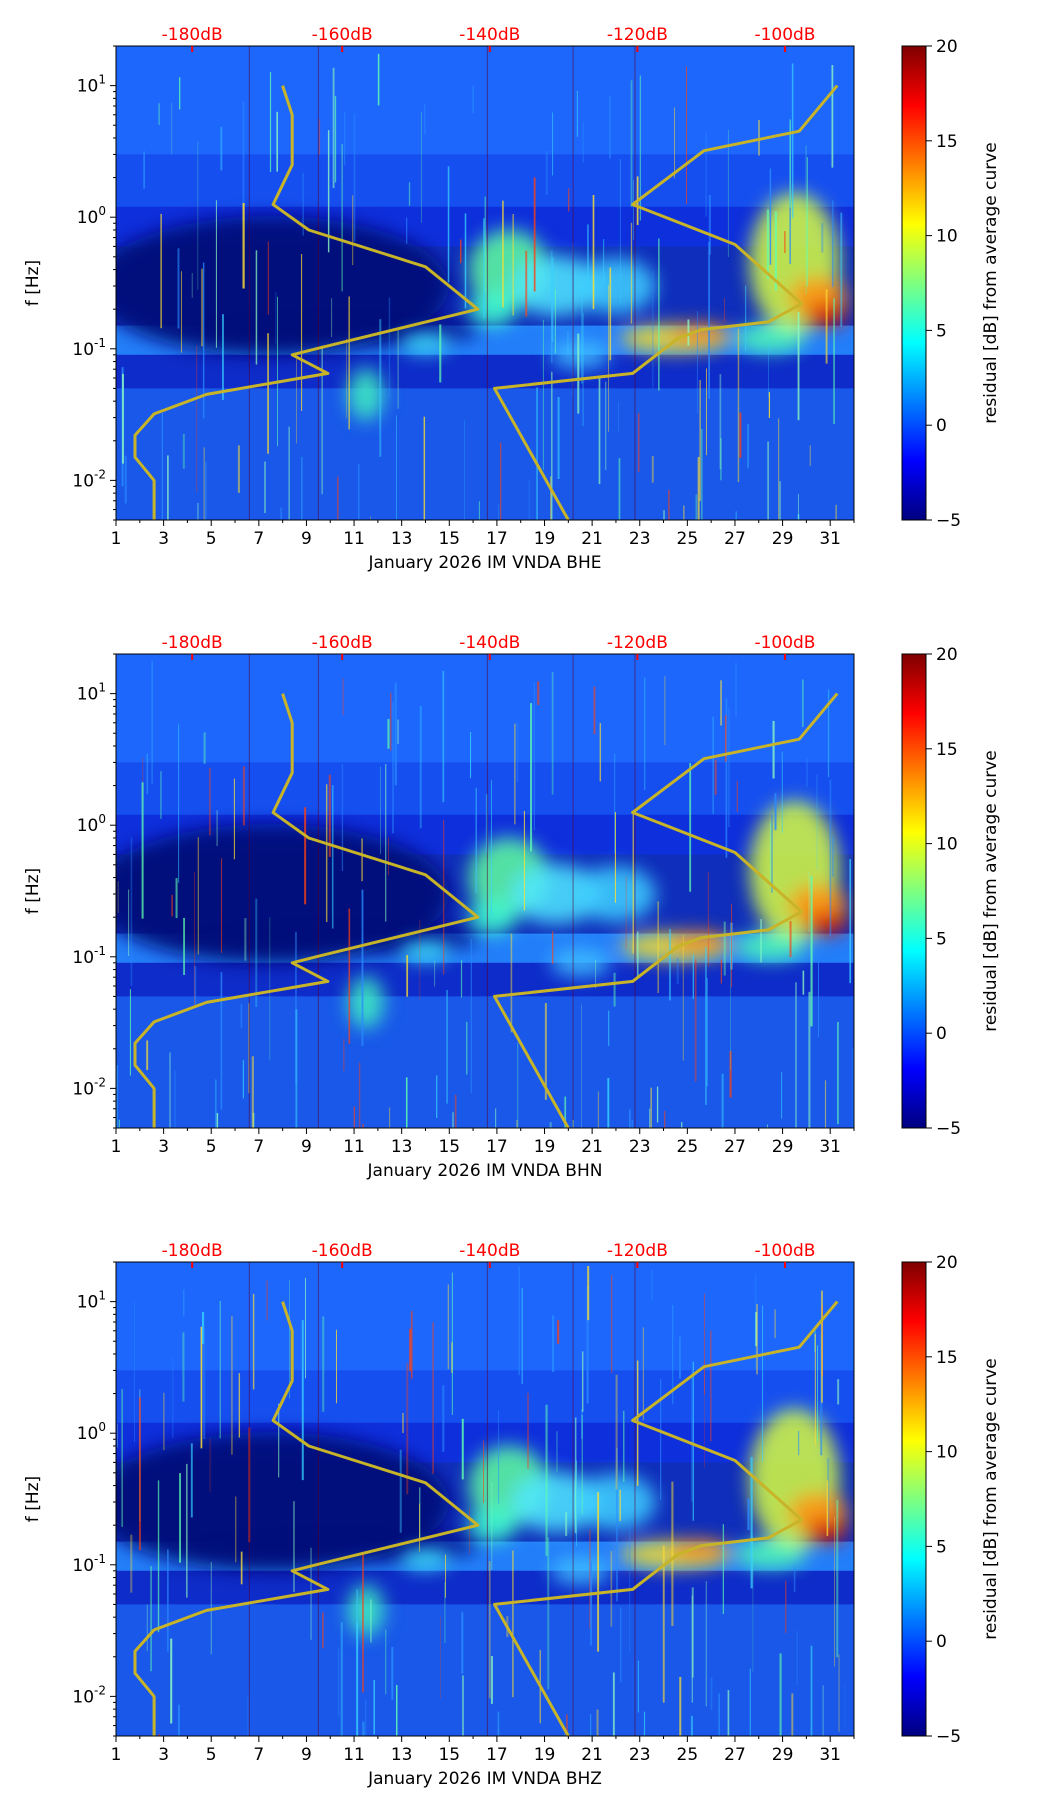 This screenshot has width=1052, height=1806. Describe the element at coordinates (784, 1251) in the screenshot. I see `db-label: -100dB` at that location.